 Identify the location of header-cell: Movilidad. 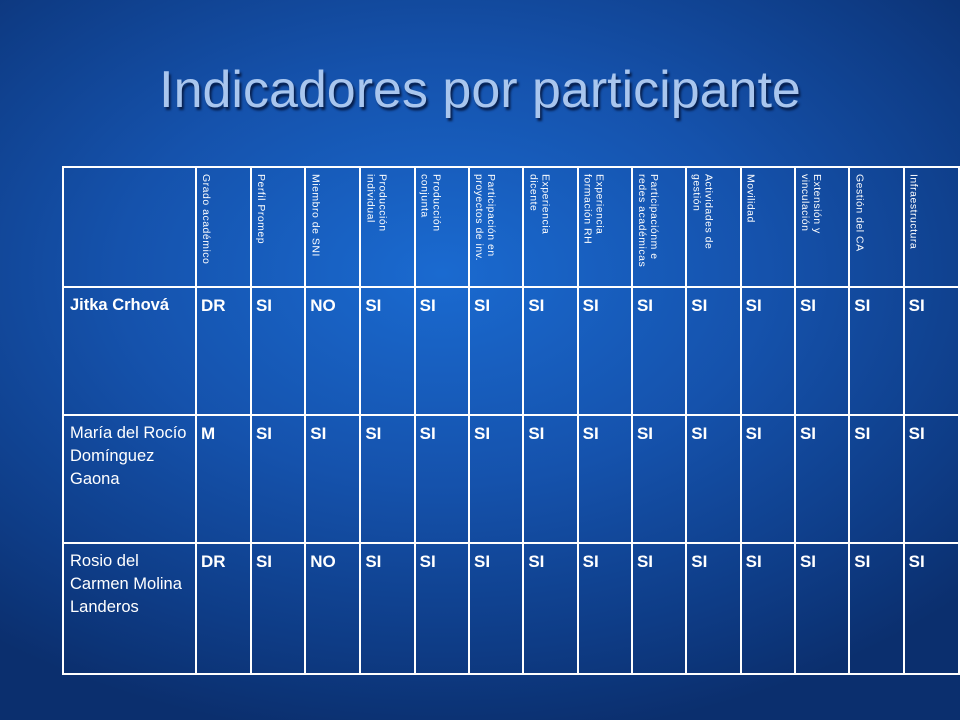
(767, 227).